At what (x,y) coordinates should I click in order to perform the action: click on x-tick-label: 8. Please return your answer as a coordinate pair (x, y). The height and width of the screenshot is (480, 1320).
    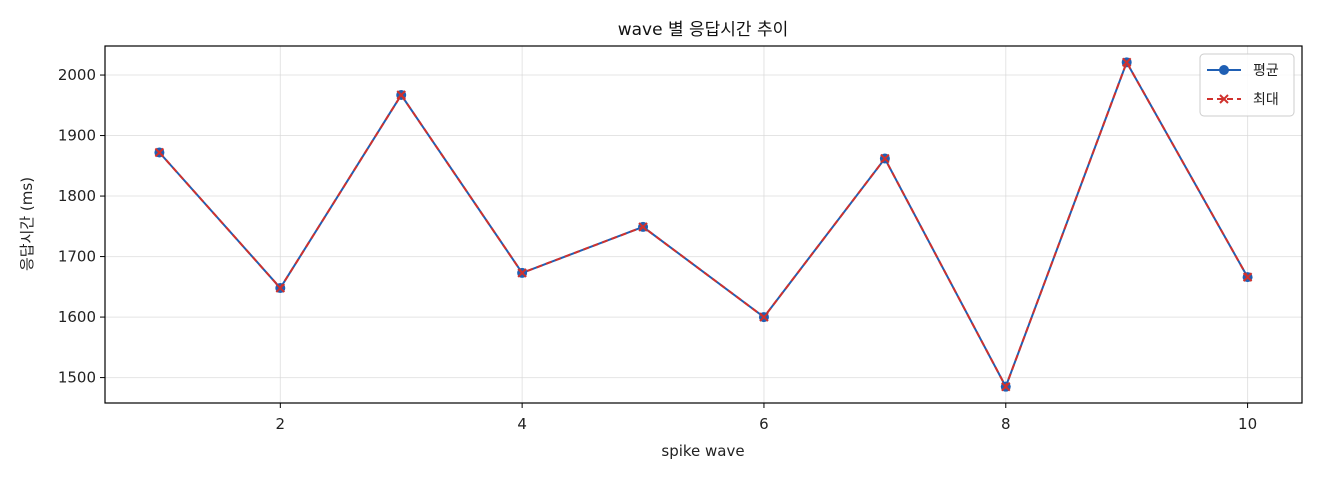
    Looking at the image, I should click on (1006, 424).